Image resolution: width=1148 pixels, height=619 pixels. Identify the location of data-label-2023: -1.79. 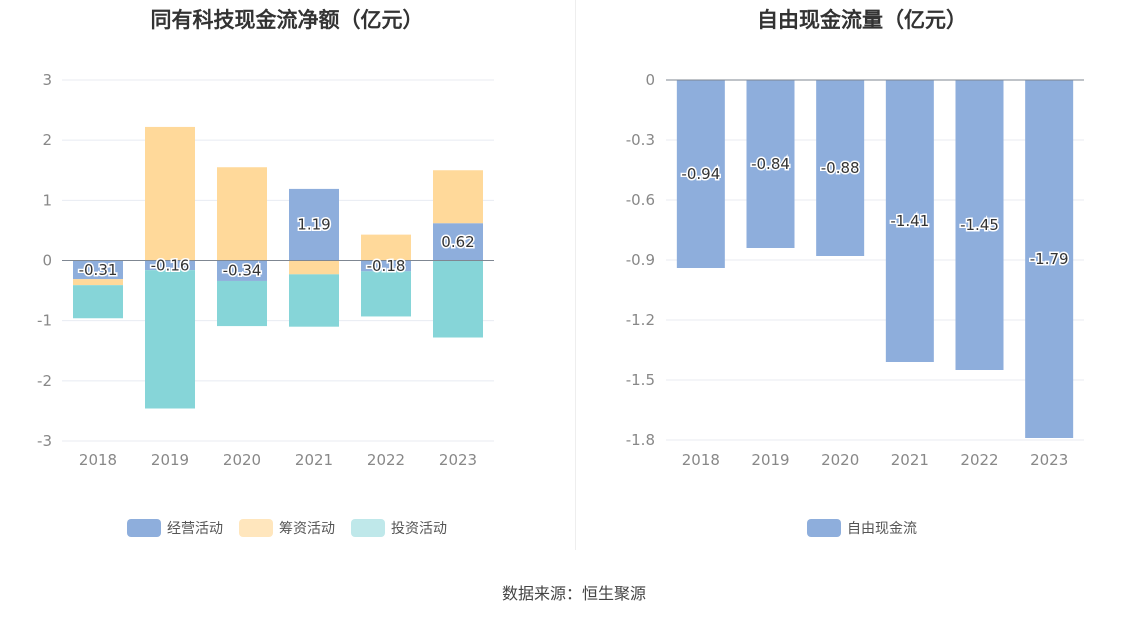
(1049, 259).